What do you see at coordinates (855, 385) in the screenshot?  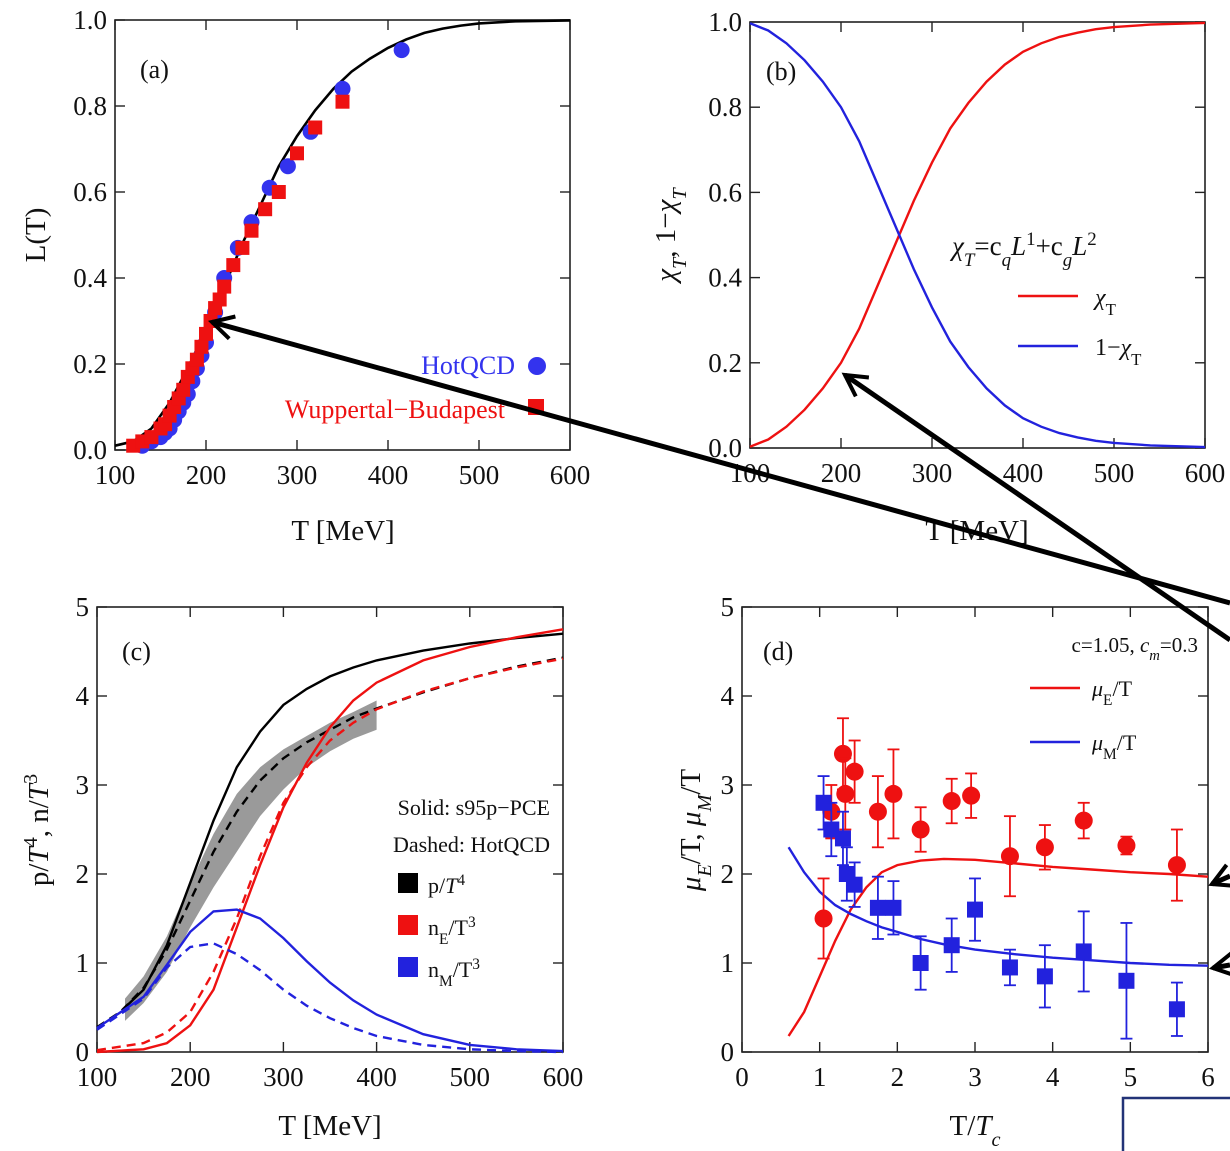 I see `annotation-arrow-to-b-head` at bounding box center [855, 385].